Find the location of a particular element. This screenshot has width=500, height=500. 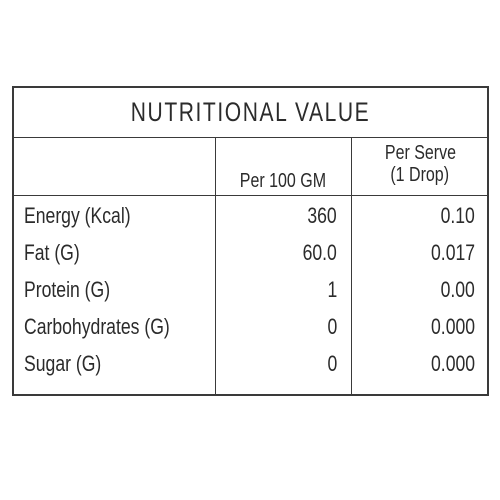

value-per-100: 360 is located at coordinates (322, 215).